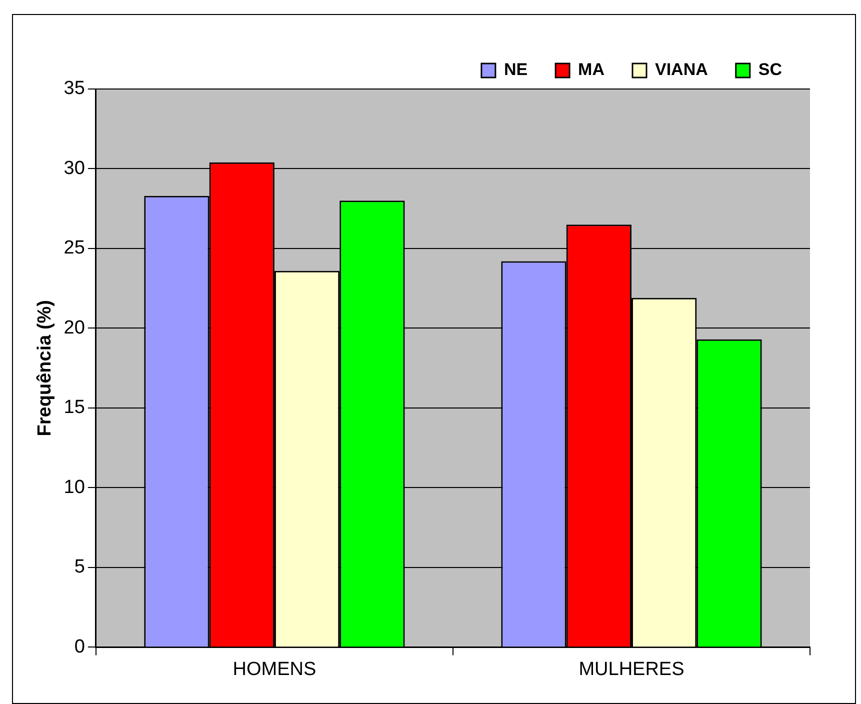 This screenshot has height=704, width=861. Describe the element at coordinates (79, 647) in the screenshot. I see `y-tick-label: 0` at that location.